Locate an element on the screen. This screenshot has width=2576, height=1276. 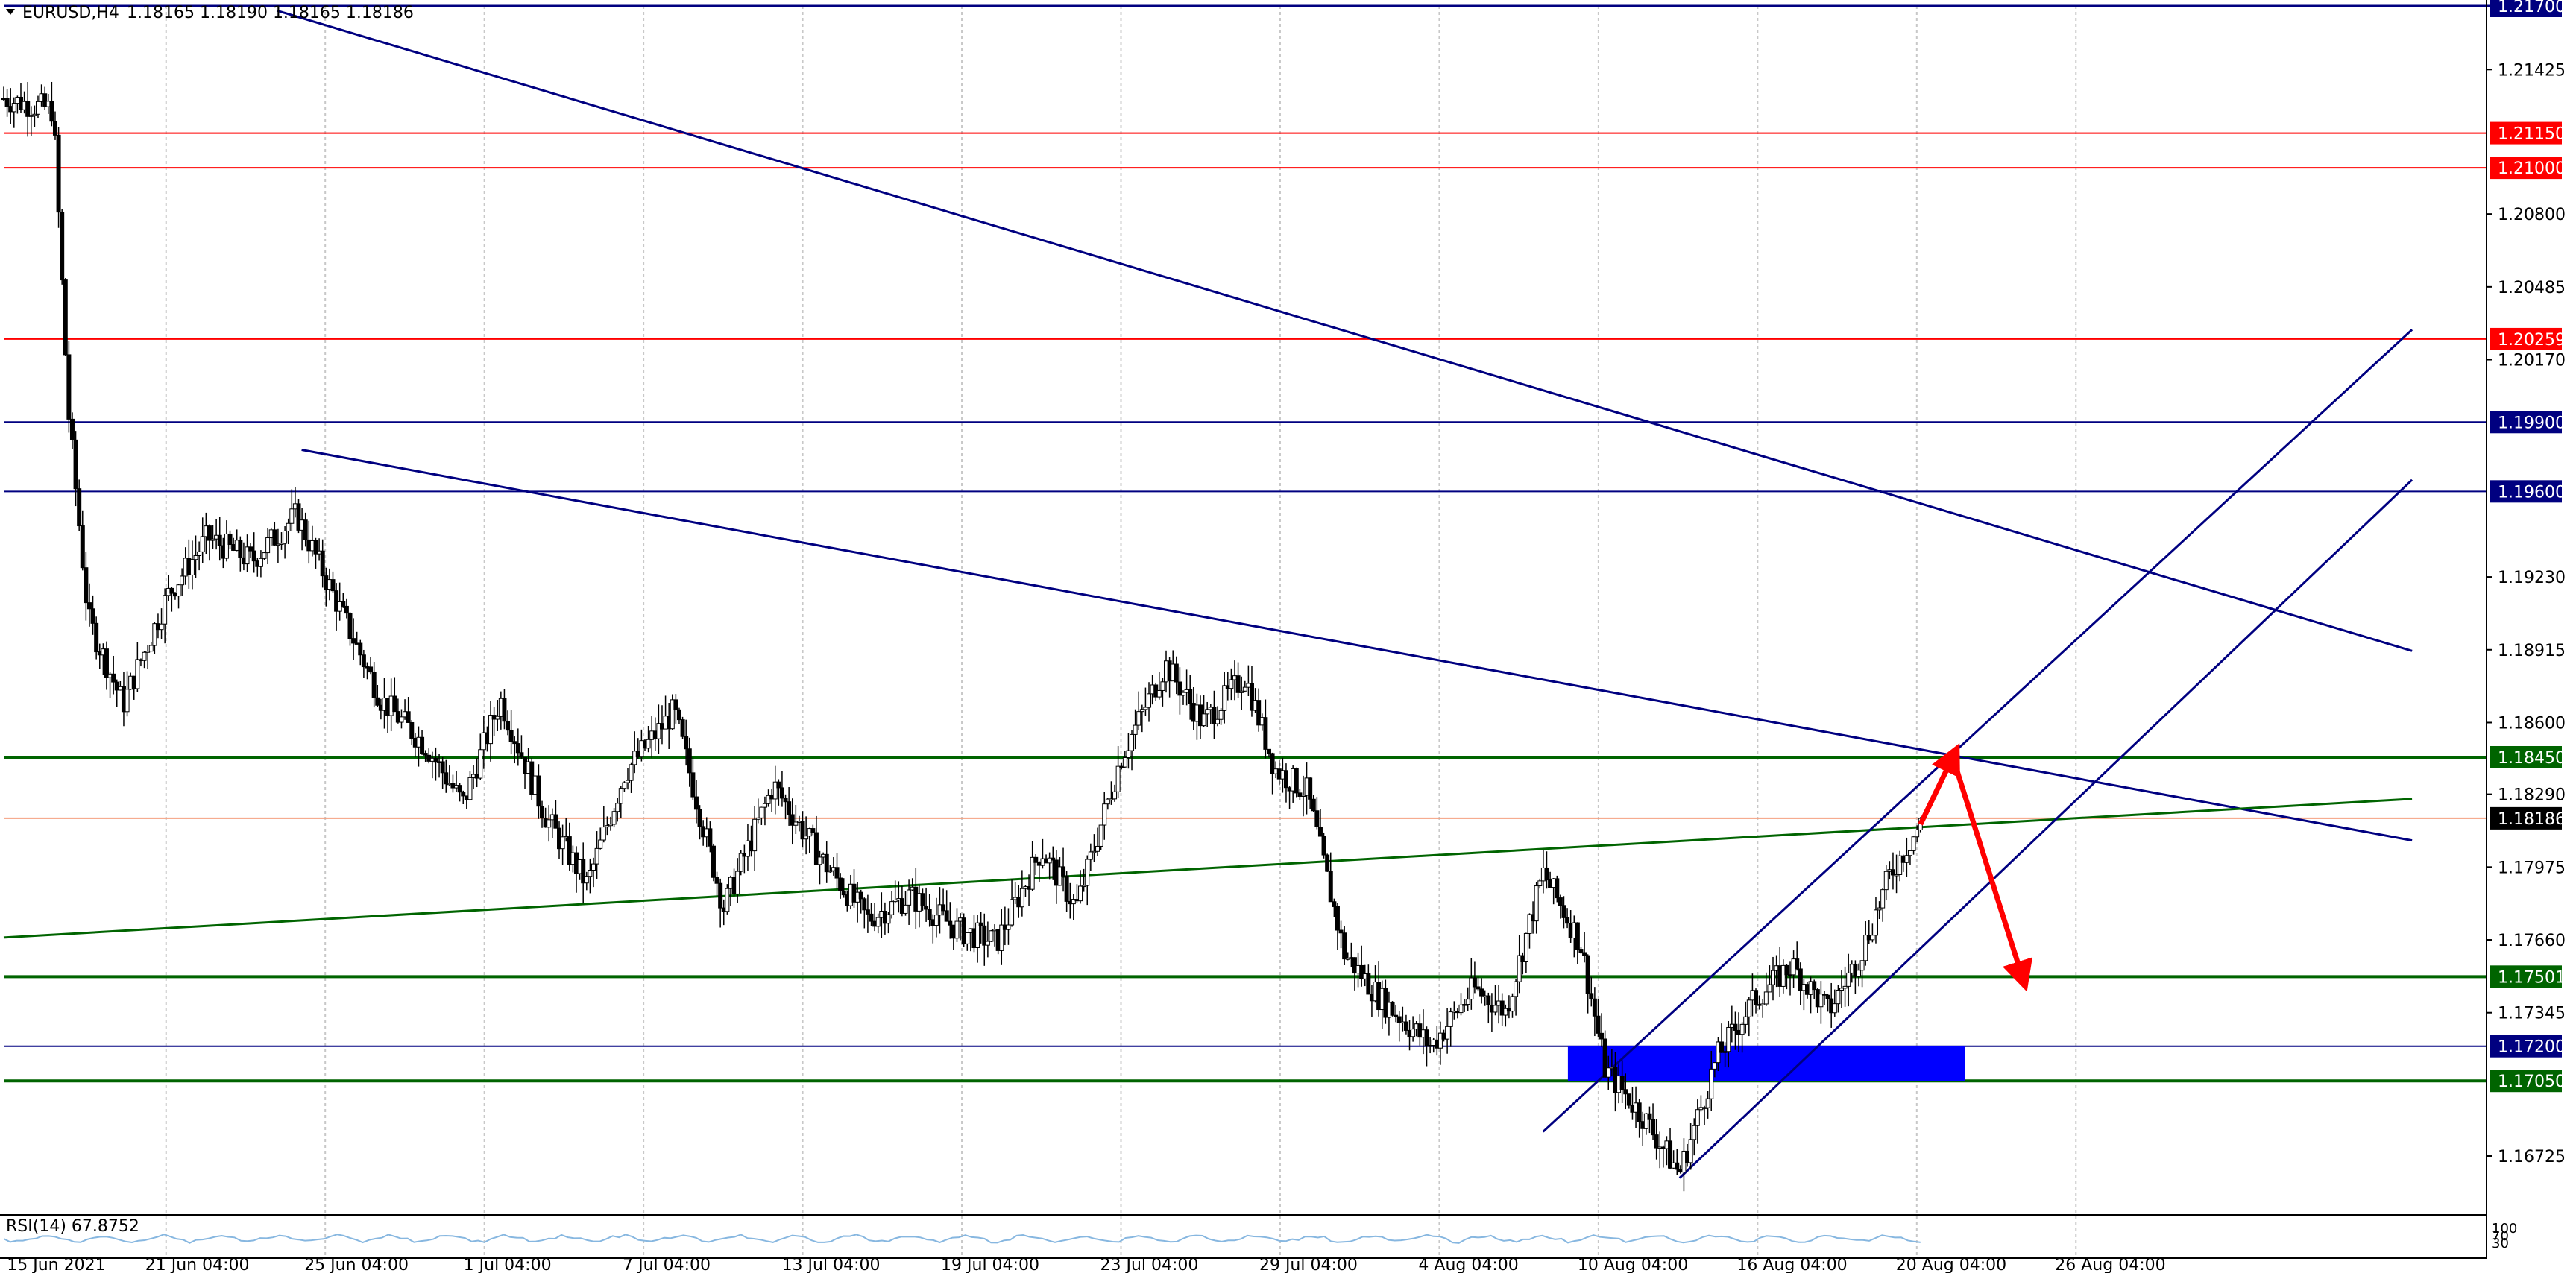
price-badge-label: 1.21000 is located at coordinates (2532, 169).